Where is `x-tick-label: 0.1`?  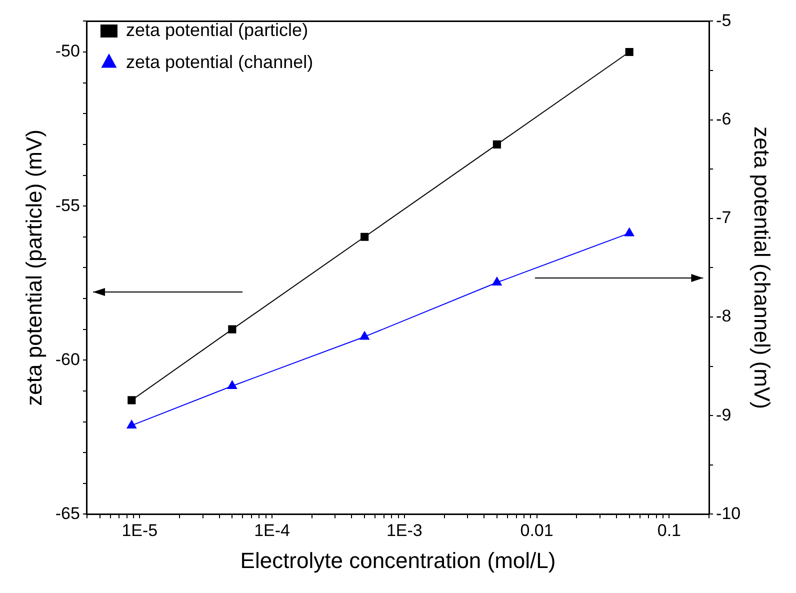
x-tick-label: 0.1 is located at coordinates (669, 530).